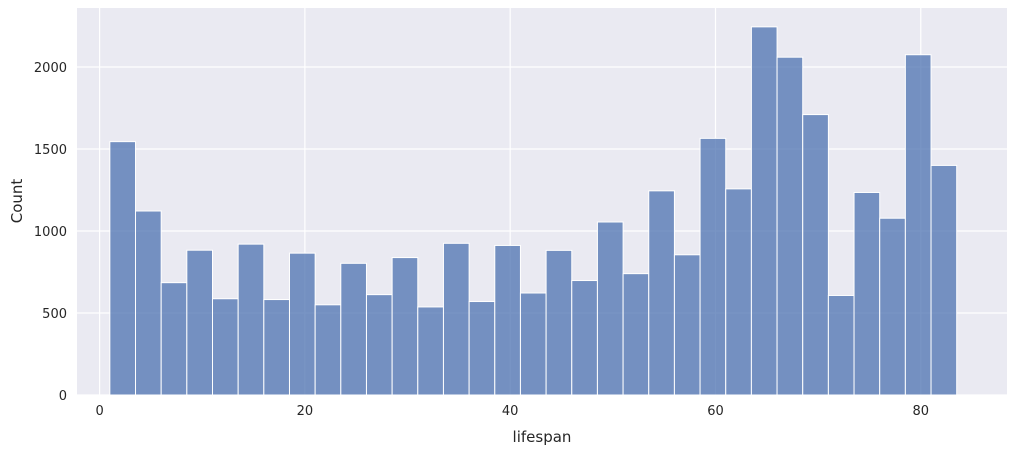 This screenshot has width=1017, height=452. What do you see at coordinates (50, 150) in the screenshot?
I see `y-tick-label: 1500` at bounding box center [50, 150].